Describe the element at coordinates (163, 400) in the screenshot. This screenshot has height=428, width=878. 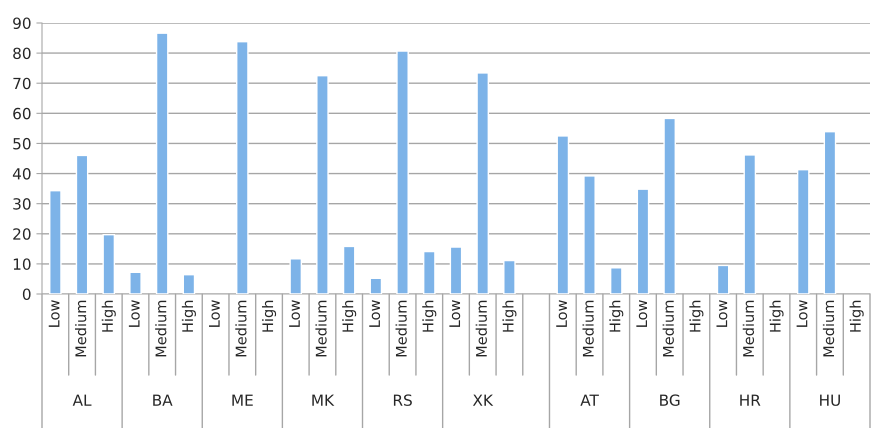
I see `text: BA` at that location.